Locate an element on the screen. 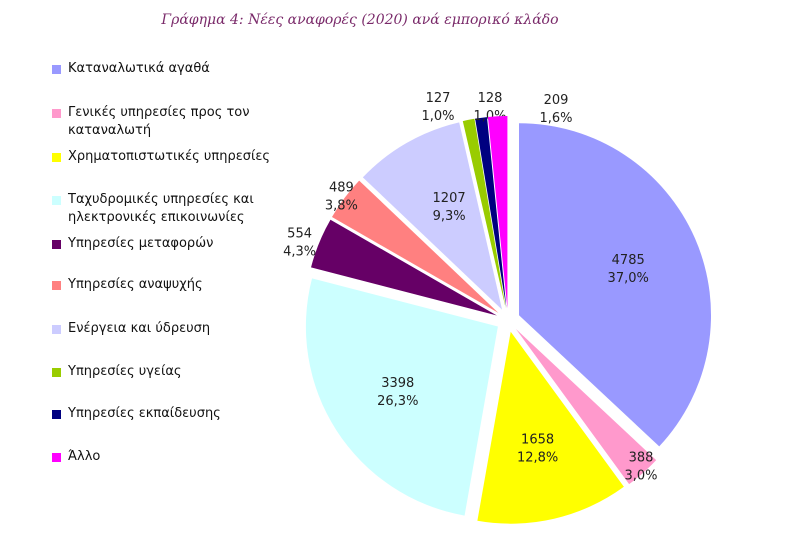 The width and height of the screenshot is (800, 539). legend-label: Γενικές υπηρεσίες προς τον καταναλωτή is located at coordinates (159, 121).